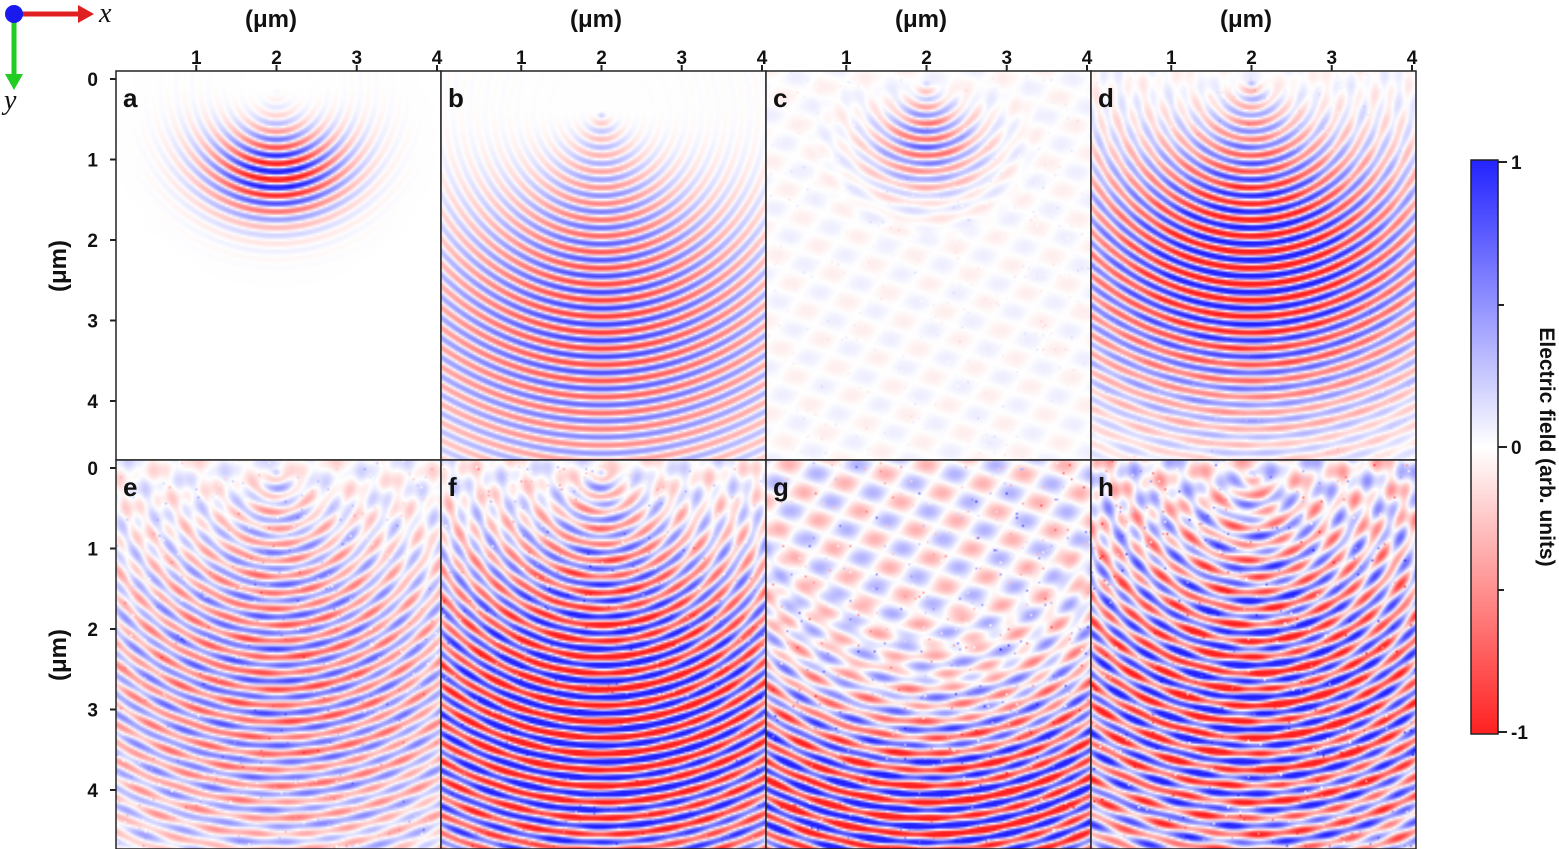 This screenshot has height=849, width=1559. I want to click on panel-frame, so click(1253, 654).